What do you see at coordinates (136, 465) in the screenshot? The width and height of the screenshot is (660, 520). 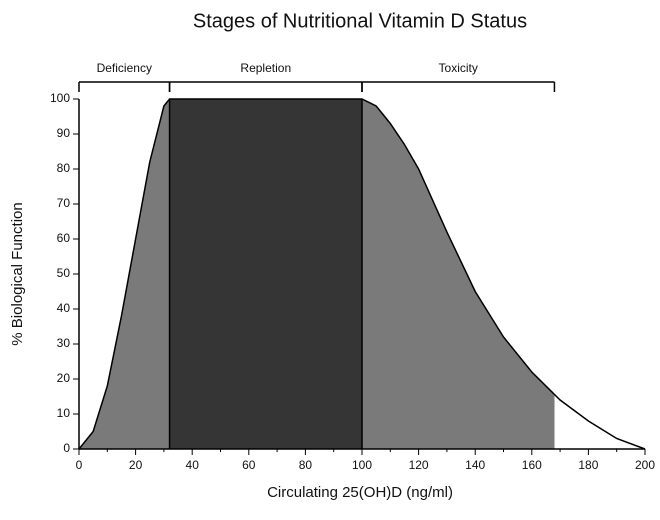 I see `x-tick-label: 20` at bounding box center [136, 465].